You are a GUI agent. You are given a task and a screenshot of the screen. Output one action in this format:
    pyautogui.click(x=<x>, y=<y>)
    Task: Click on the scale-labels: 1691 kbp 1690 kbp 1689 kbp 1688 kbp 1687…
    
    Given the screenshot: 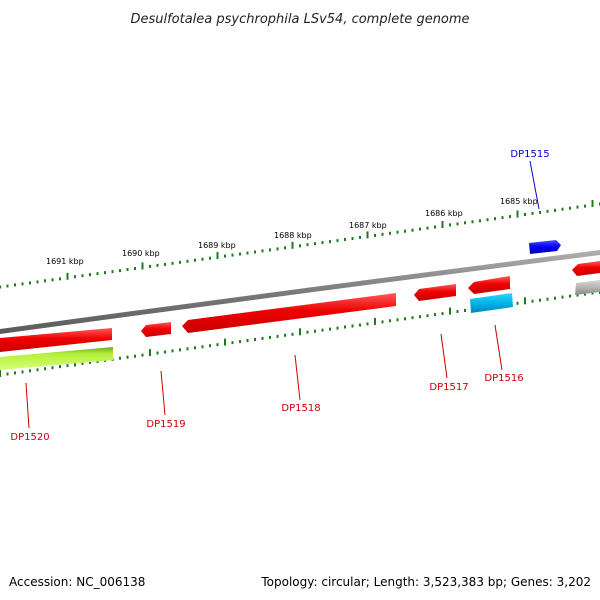 What is the action you would take?
    pyautogui.click(x=292, y=231)
    